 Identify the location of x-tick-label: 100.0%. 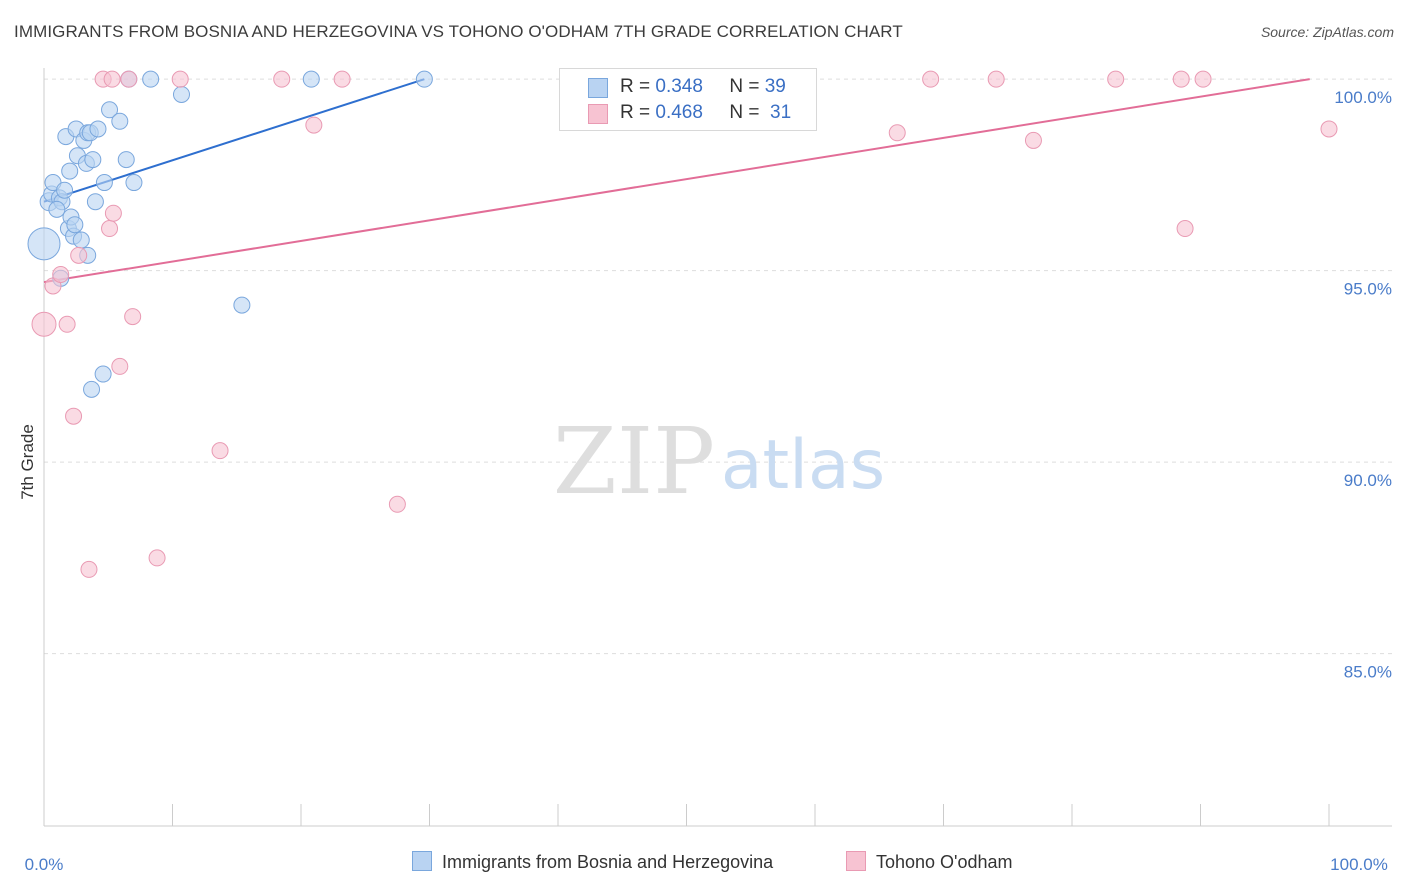
(1359, 864).